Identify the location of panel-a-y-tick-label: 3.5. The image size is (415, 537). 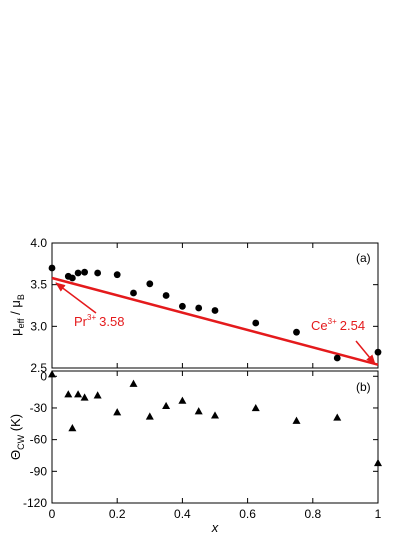
(38, 285).